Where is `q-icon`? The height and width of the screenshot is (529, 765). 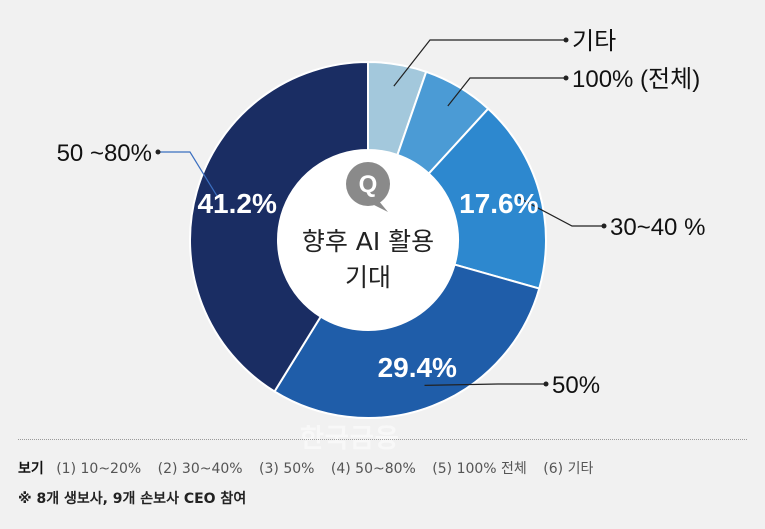 q-icon is located at coordinates (368, 184).